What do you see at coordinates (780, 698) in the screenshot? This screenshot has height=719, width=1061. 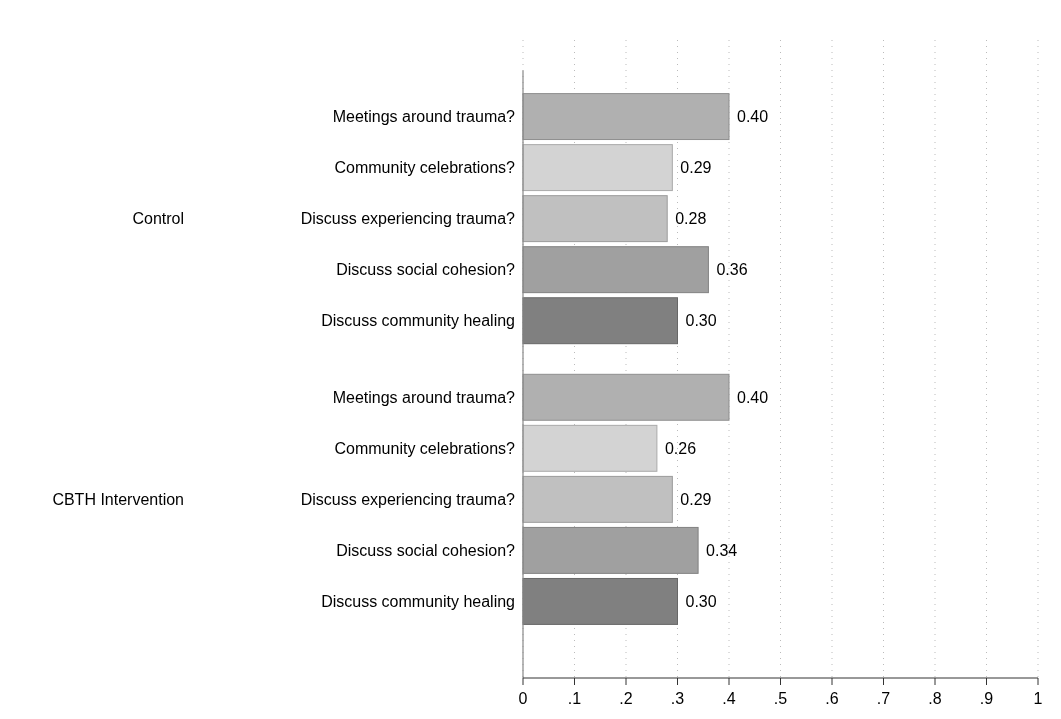 I see `x-tick-label: .5` at bounding box center [780, 698].